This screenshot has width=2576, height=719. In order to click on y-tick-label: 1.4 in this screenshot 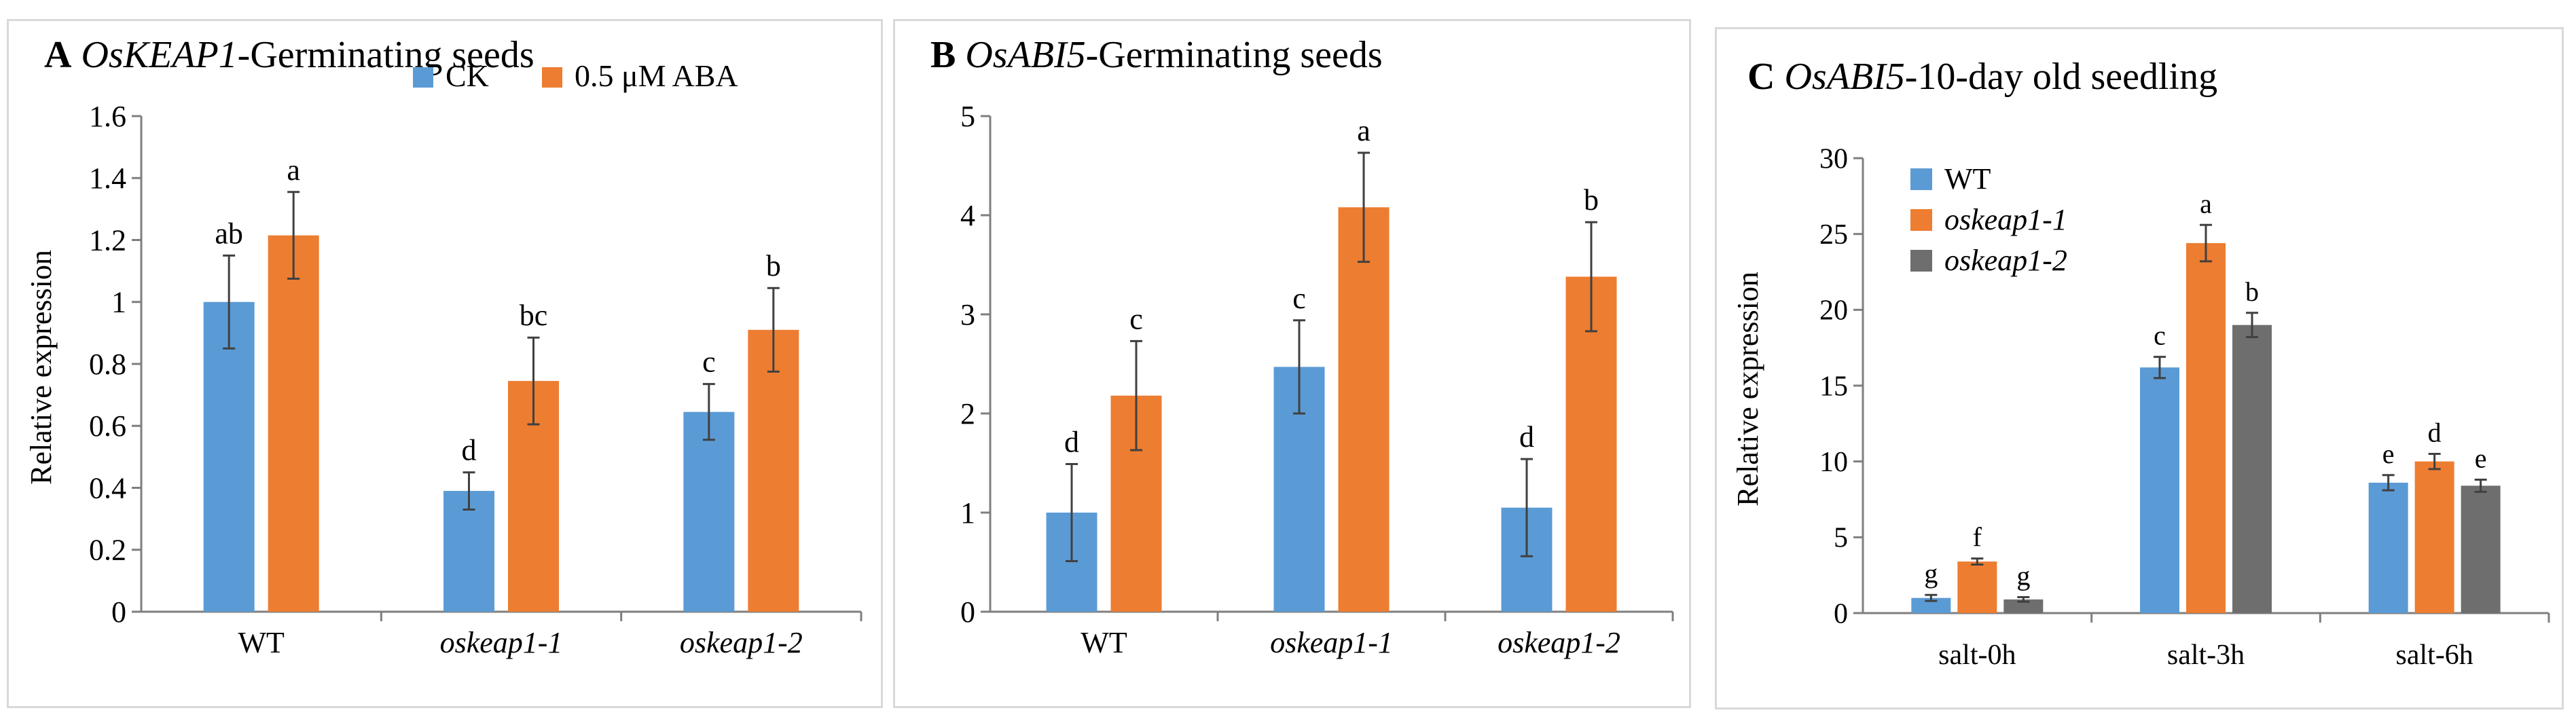, I will do `click(107, 179)`.